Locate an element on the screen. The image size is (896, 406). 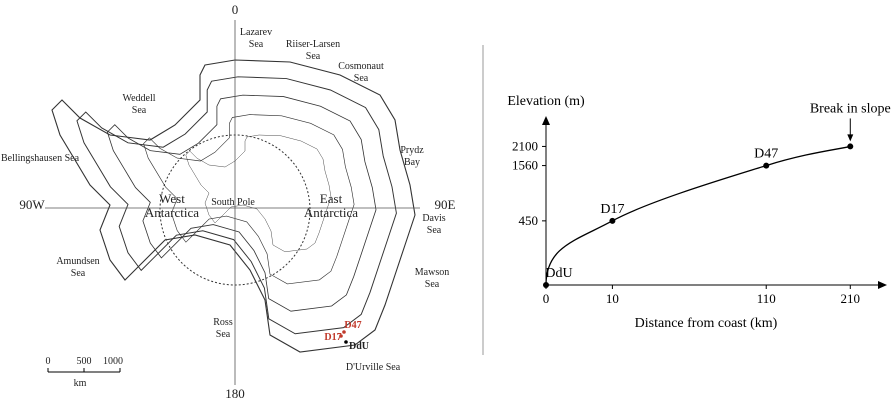
site-label: DdU is located at coordinates (359, 346).